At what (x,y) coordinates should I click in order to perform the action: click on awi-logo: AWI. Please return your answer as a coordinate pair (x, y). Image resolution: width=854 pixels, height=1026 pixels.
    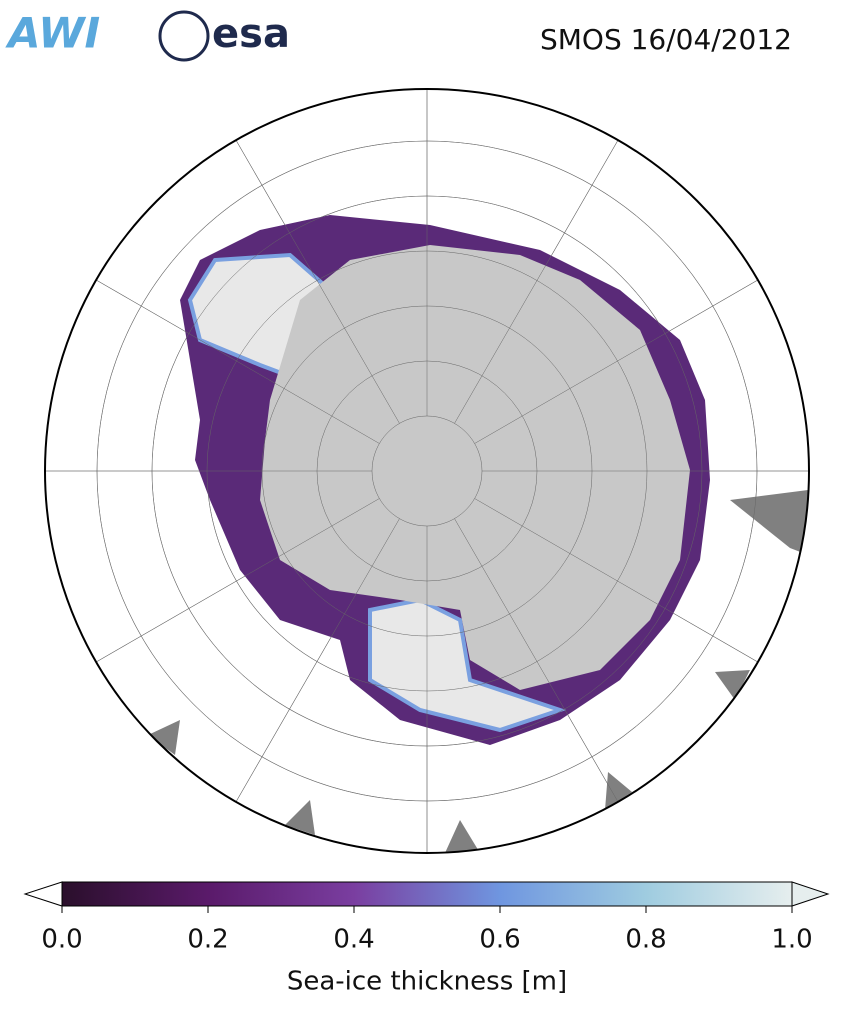
    Looking at the image, I should click on (52, 33).